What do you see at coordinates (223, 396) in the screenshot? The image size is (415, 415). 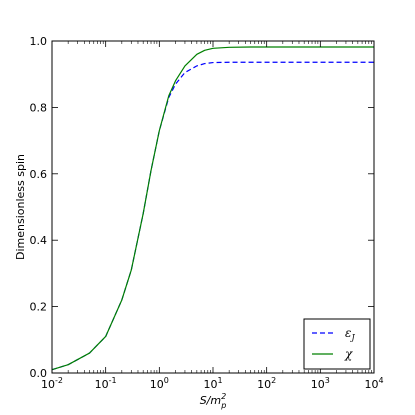 I see `x-axis-label-sup: 2` at bounding box center [223, 396].